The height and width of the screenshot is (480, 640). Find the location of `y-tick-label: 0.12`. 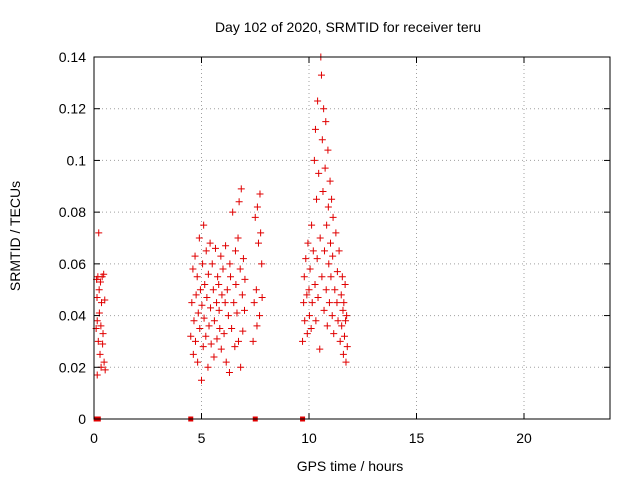

y-tick-label: 0.12 is located at coordinates (72, 109).